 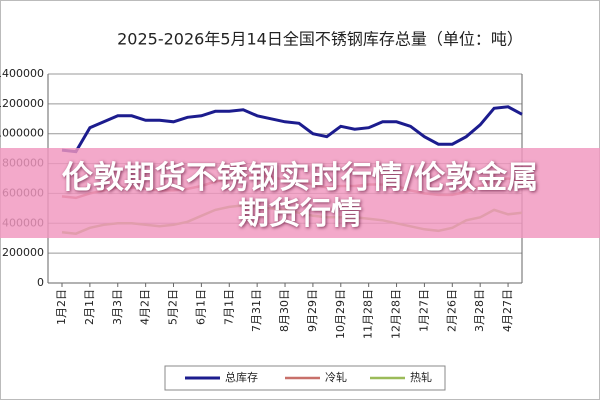 I want to click on legend-label: 热轧, so click(x=421, y=377).